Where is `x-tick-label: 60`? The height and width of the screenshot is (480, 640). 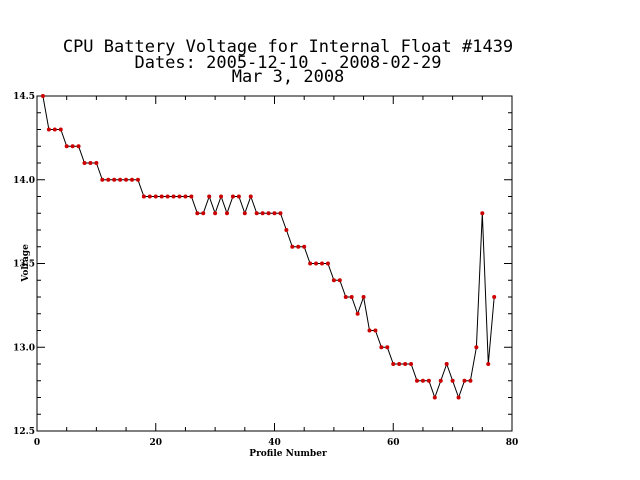 x-tick-label: 60 is located at coordinates (393, 443).